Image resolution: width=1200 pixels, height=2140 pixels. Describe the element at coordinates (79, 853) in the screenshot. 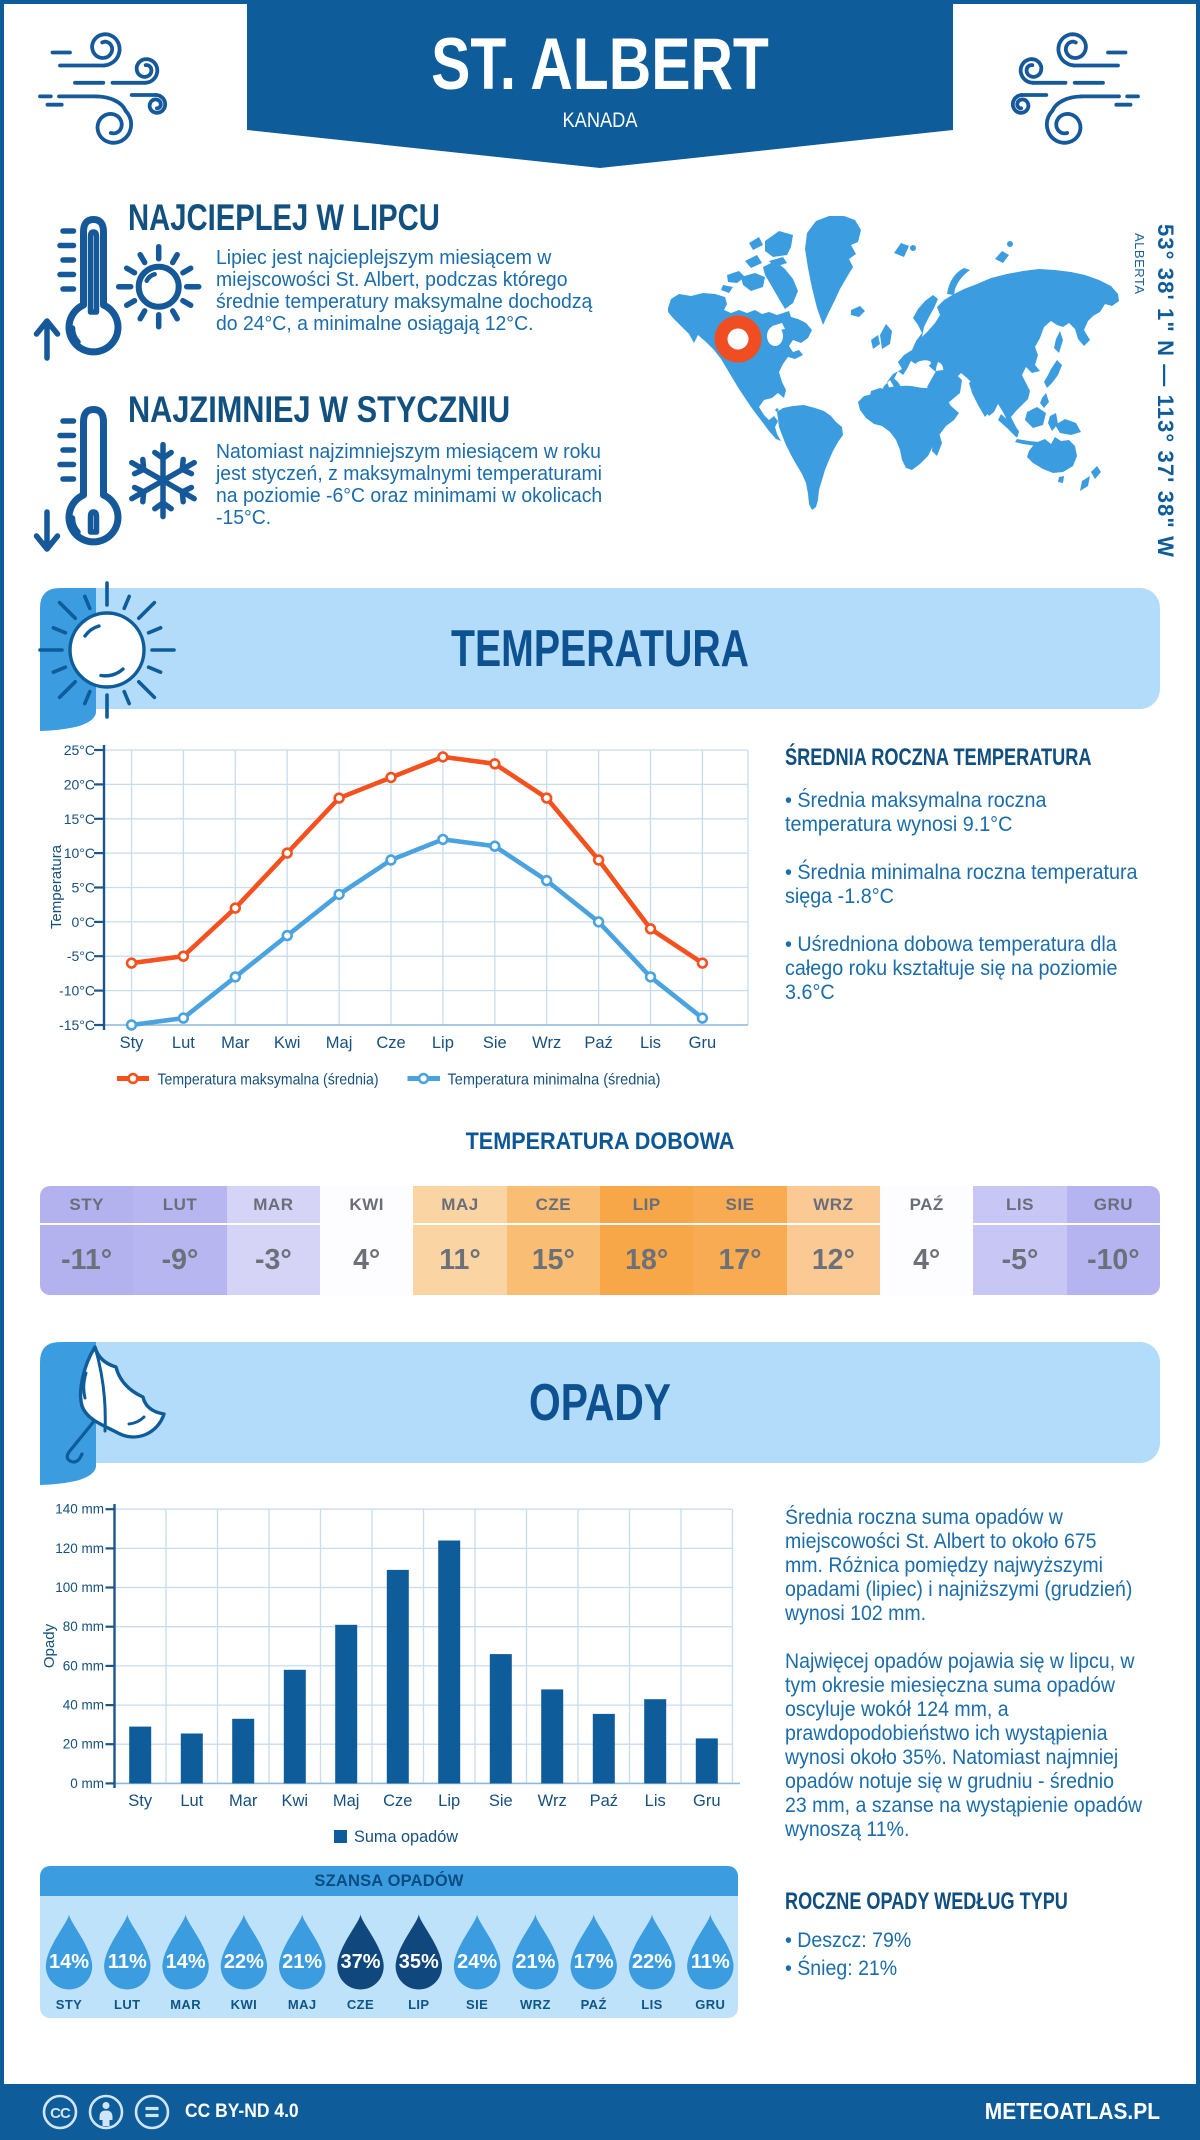

I see `svg-text: 10°C` at that location.